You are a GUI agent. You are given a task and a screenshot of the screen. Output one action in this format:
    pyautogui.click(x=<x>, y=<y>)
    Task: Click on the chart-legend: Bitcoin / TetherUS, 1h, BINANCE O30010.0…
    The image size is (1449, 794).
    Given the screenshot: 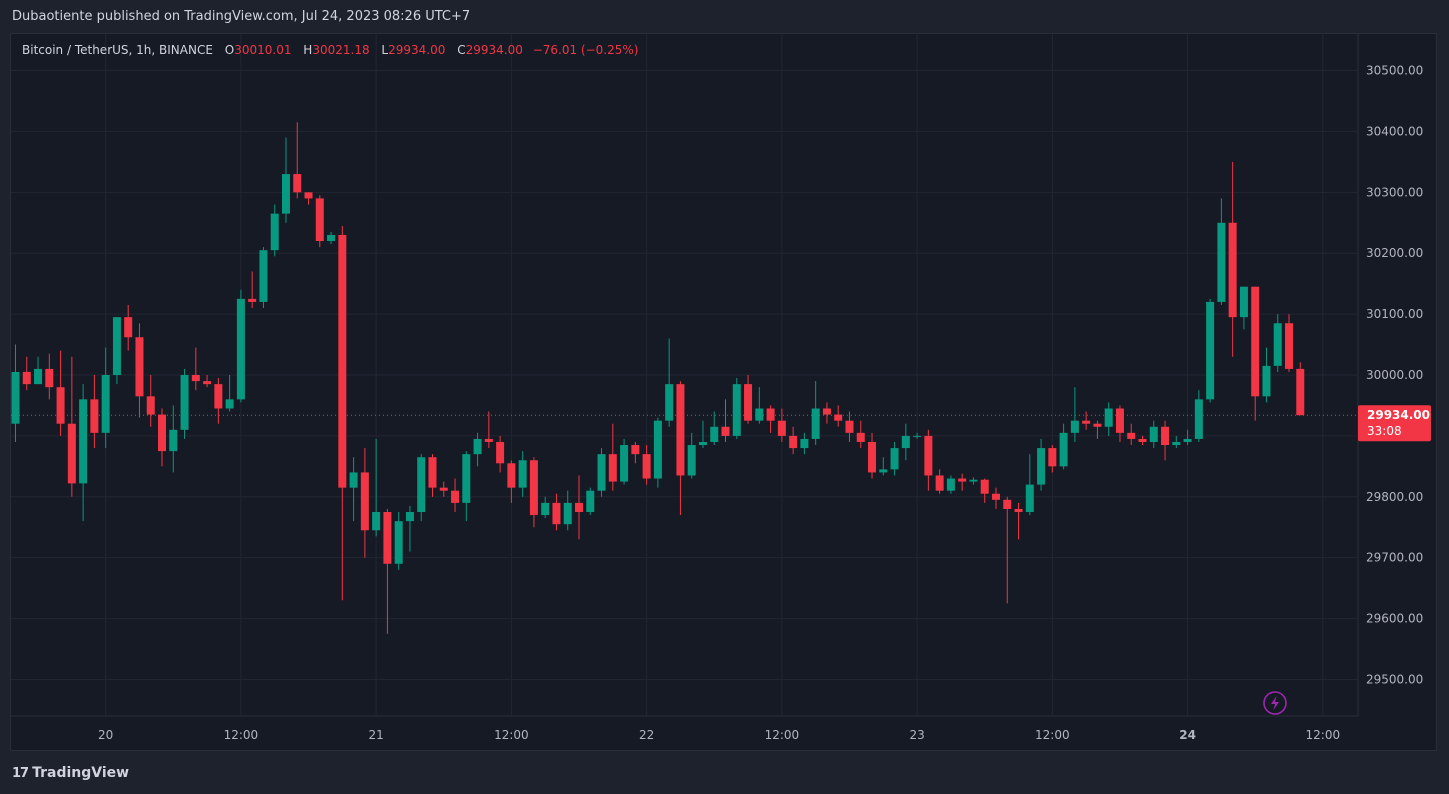 What is the action you would take?
    pyautogui.click(x=330, y=50)
    